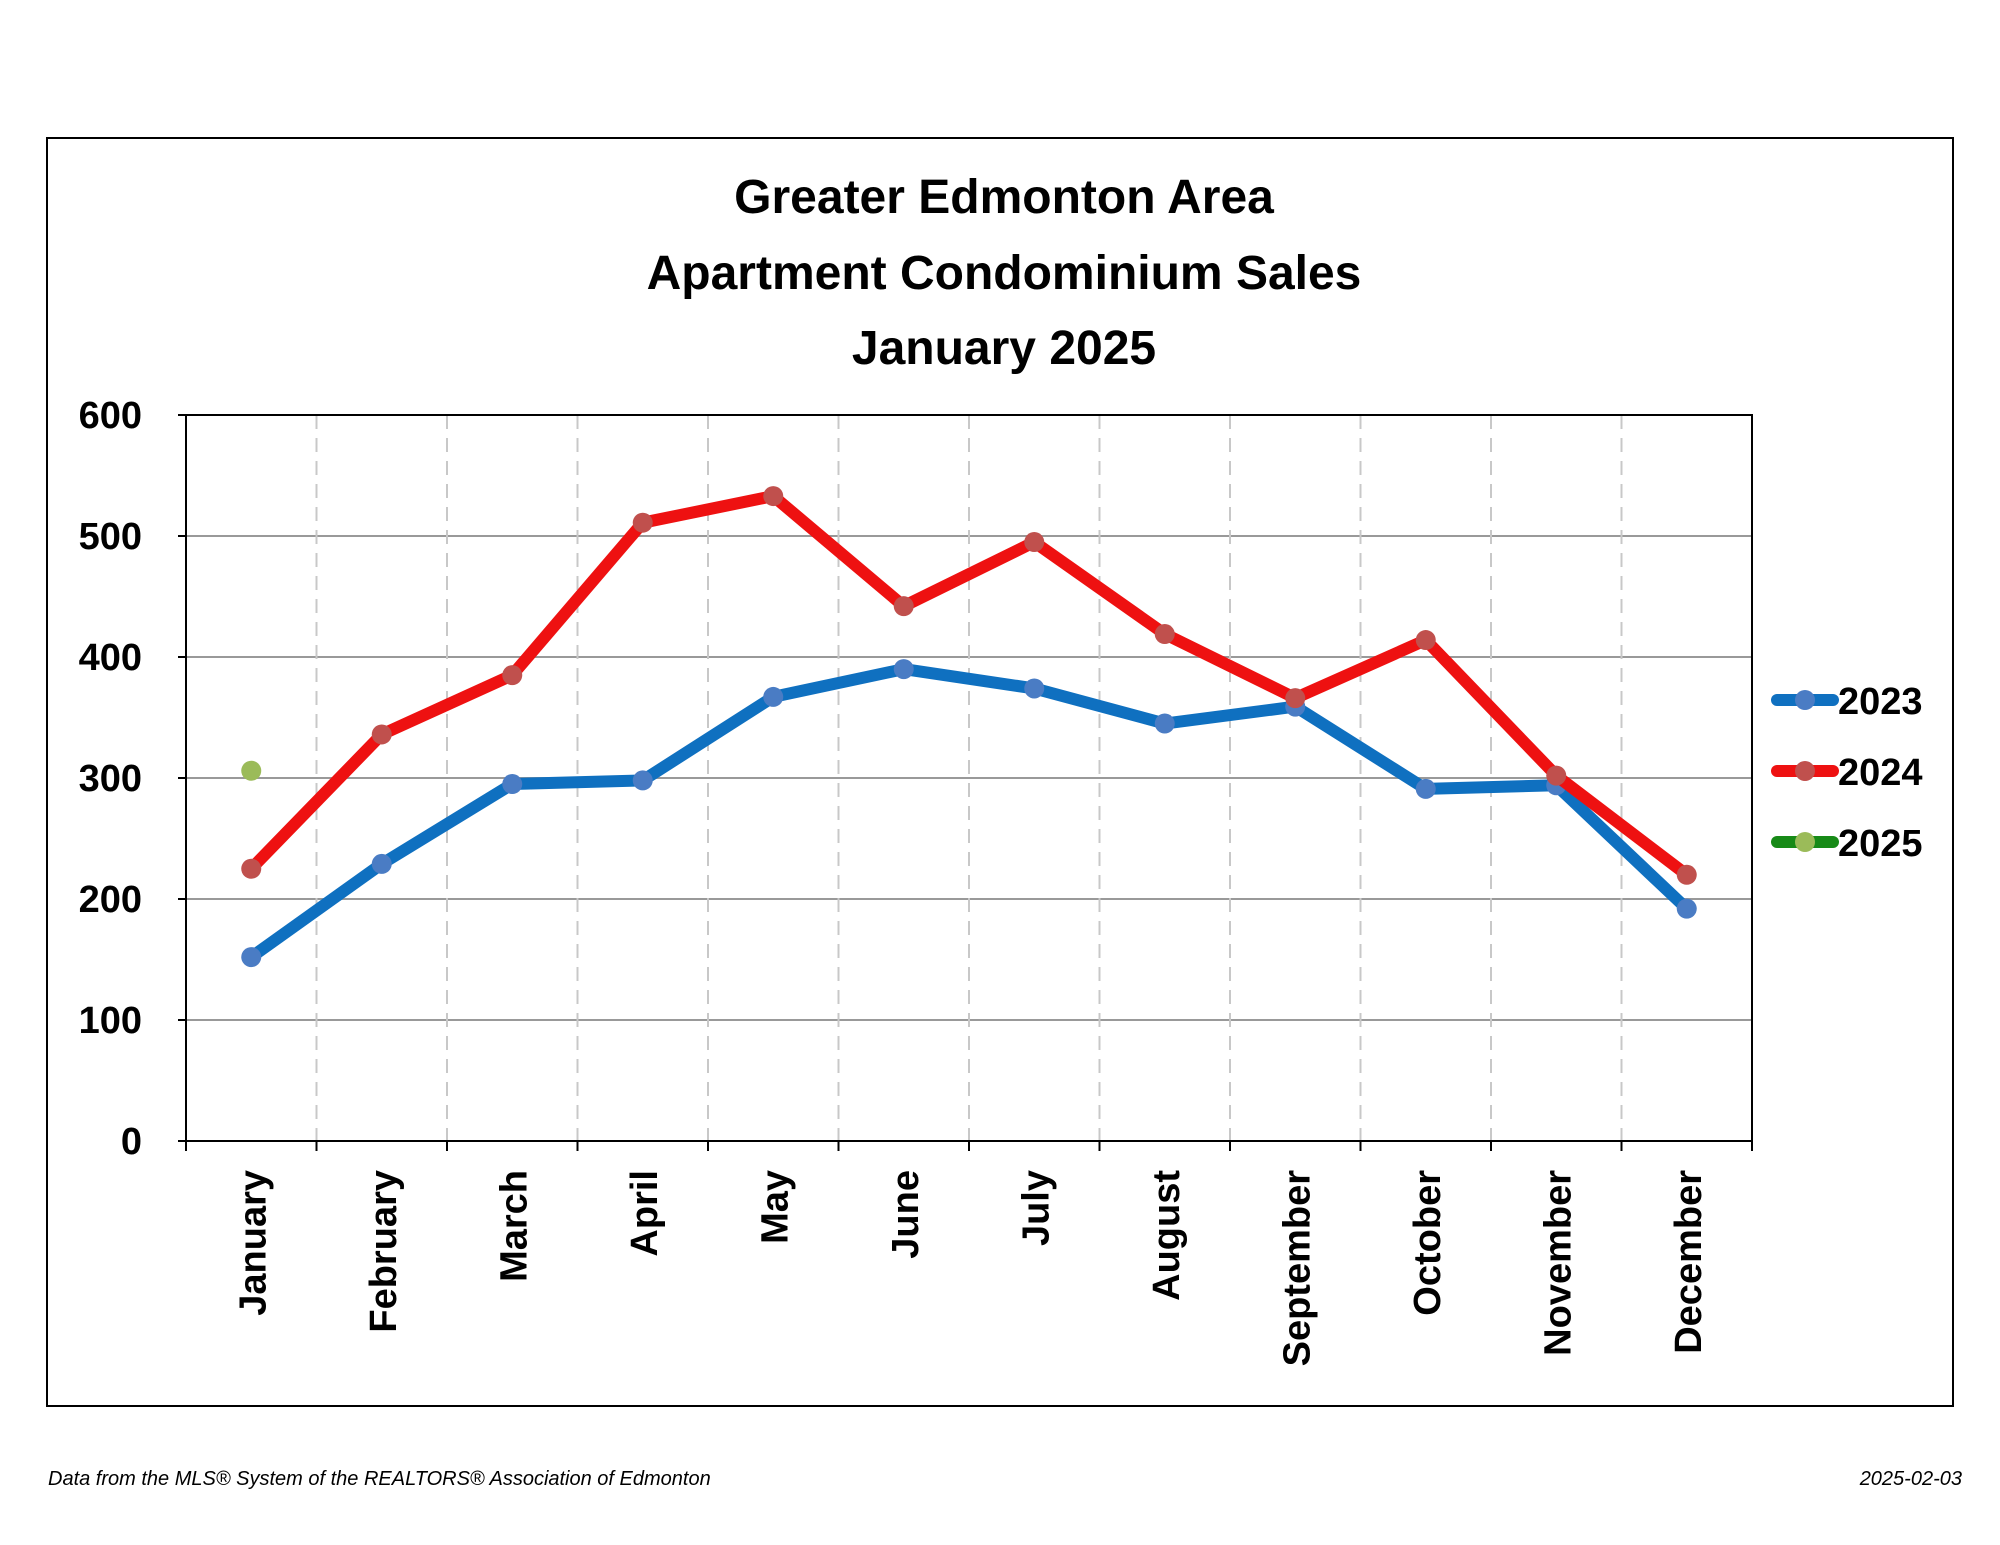 This screenshot has height=1545, width=2000. I want to click on x-tick-label: June, so click(906, 1214).